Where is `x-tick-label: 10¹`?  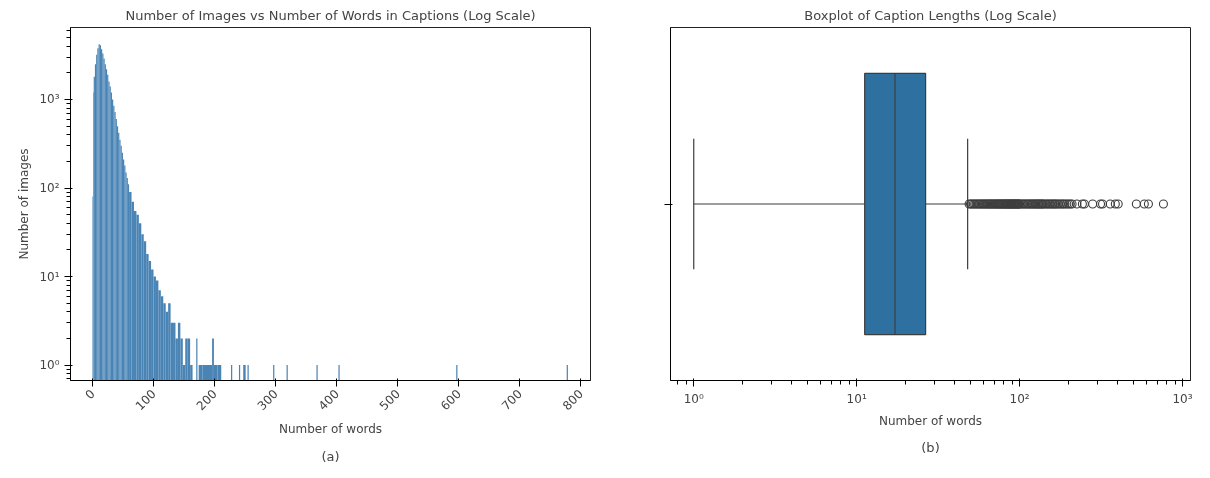
x-tick-label: 10¹ is located at coordinates (856, 398).